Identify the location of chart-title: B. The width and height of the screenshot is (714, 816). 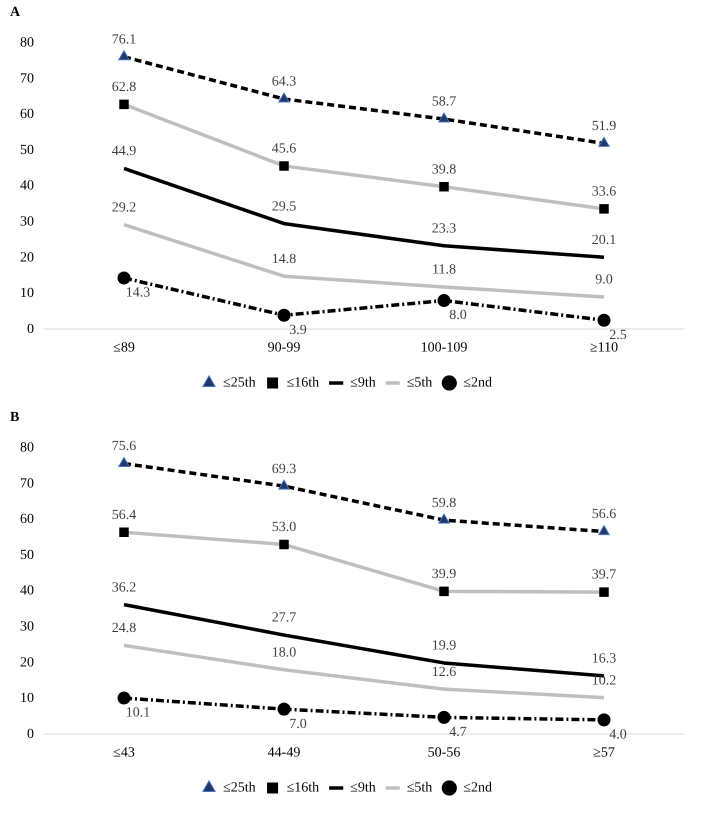
(15, 418).